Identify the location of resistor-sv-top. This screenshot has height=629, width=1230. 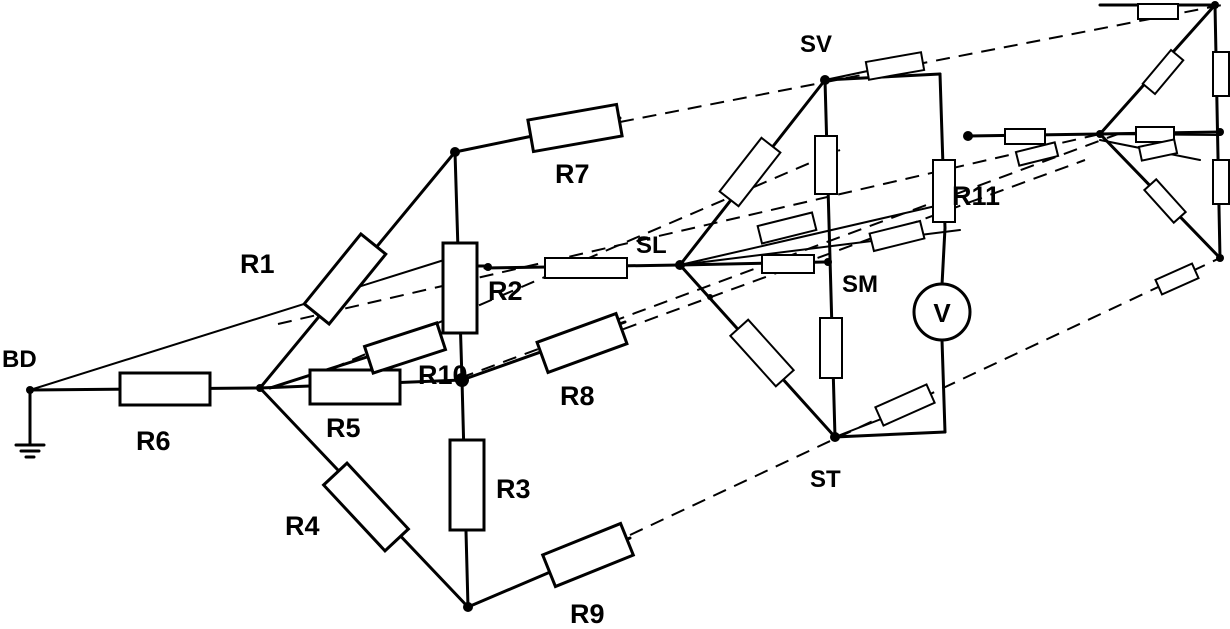
(895, 66).